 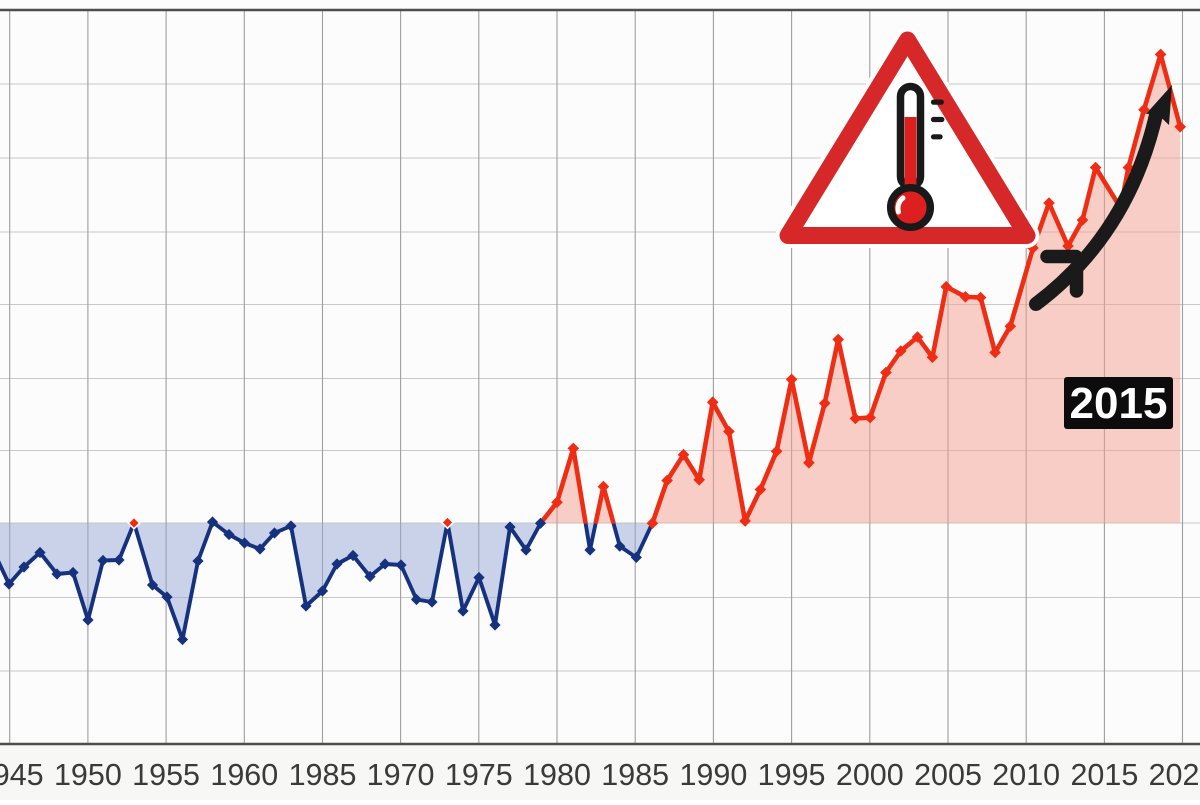 What do you see at coordinates (401, 775) in the screenshot?
I see `svg-text: 1970` at bounding box center [401, 775].